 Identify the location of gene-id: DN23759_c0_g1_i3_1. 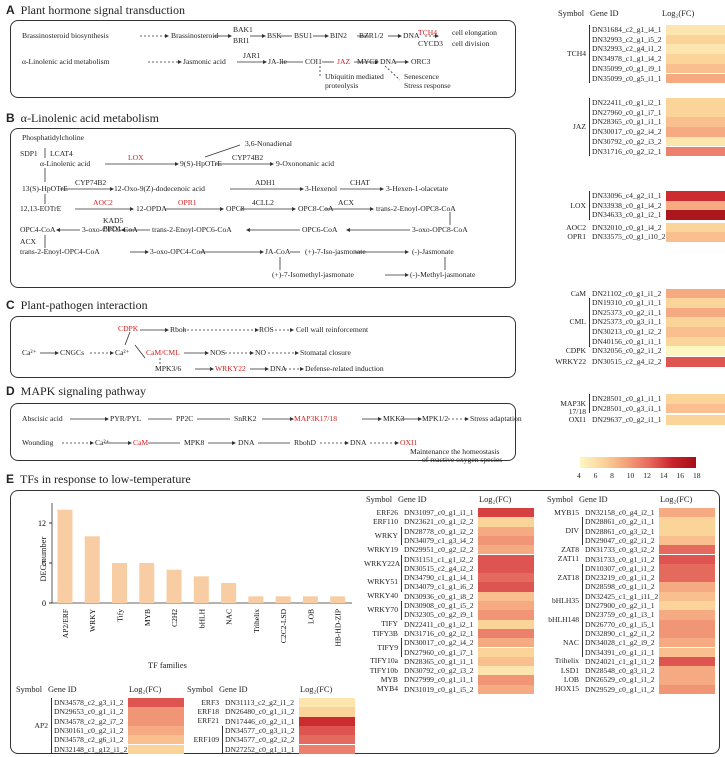
(620, 615).